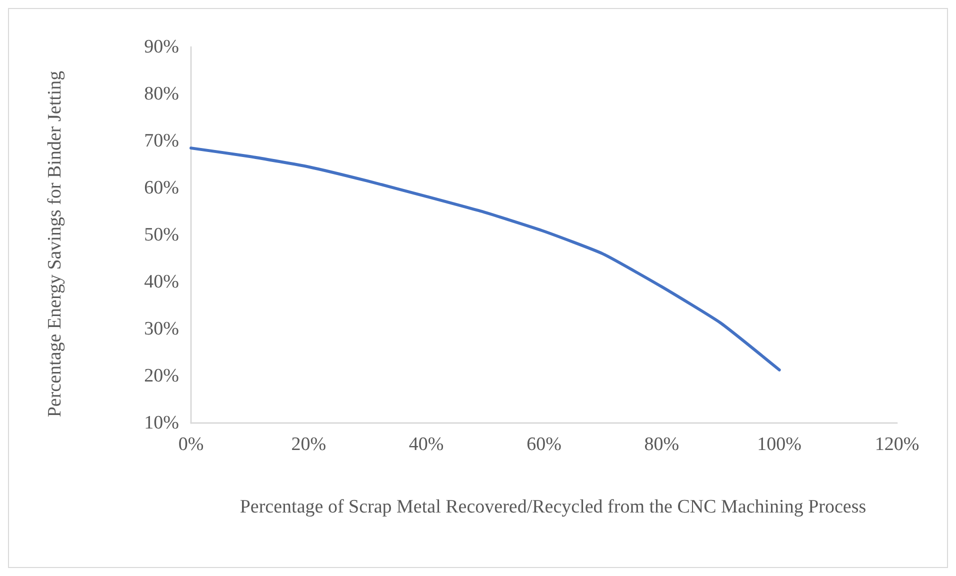  Describe the element at coordinates (426, 444) in the screenshot. I see `x-tick-label: 40%` at that location.